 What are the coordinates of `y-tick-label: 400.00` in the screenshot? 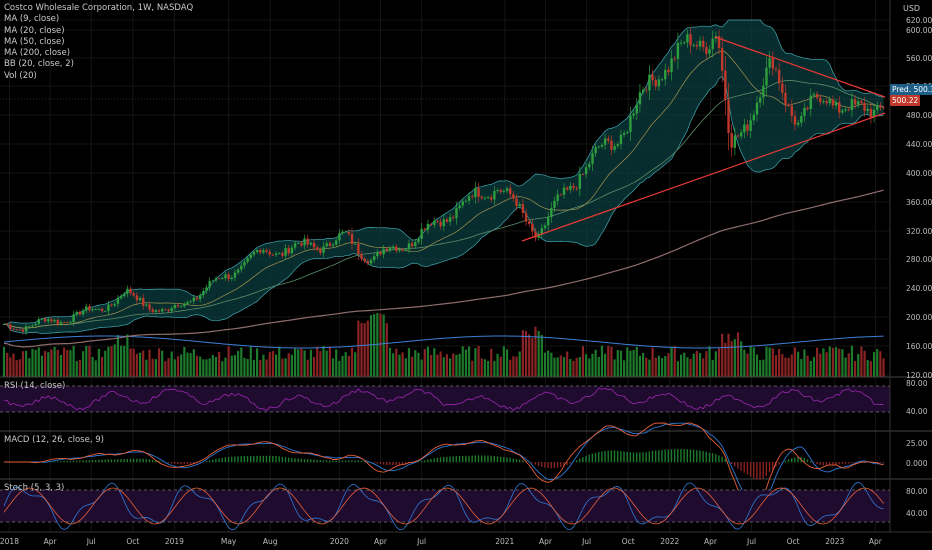 It's located at (919, 173).